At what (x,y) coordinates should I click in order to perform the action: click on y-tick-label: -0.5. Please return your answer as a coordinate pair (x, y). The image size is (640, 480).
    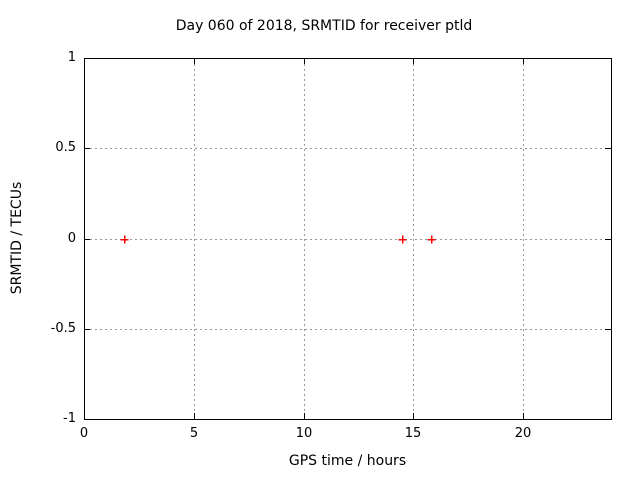
    Looking at the image, I should click on (63, 328).